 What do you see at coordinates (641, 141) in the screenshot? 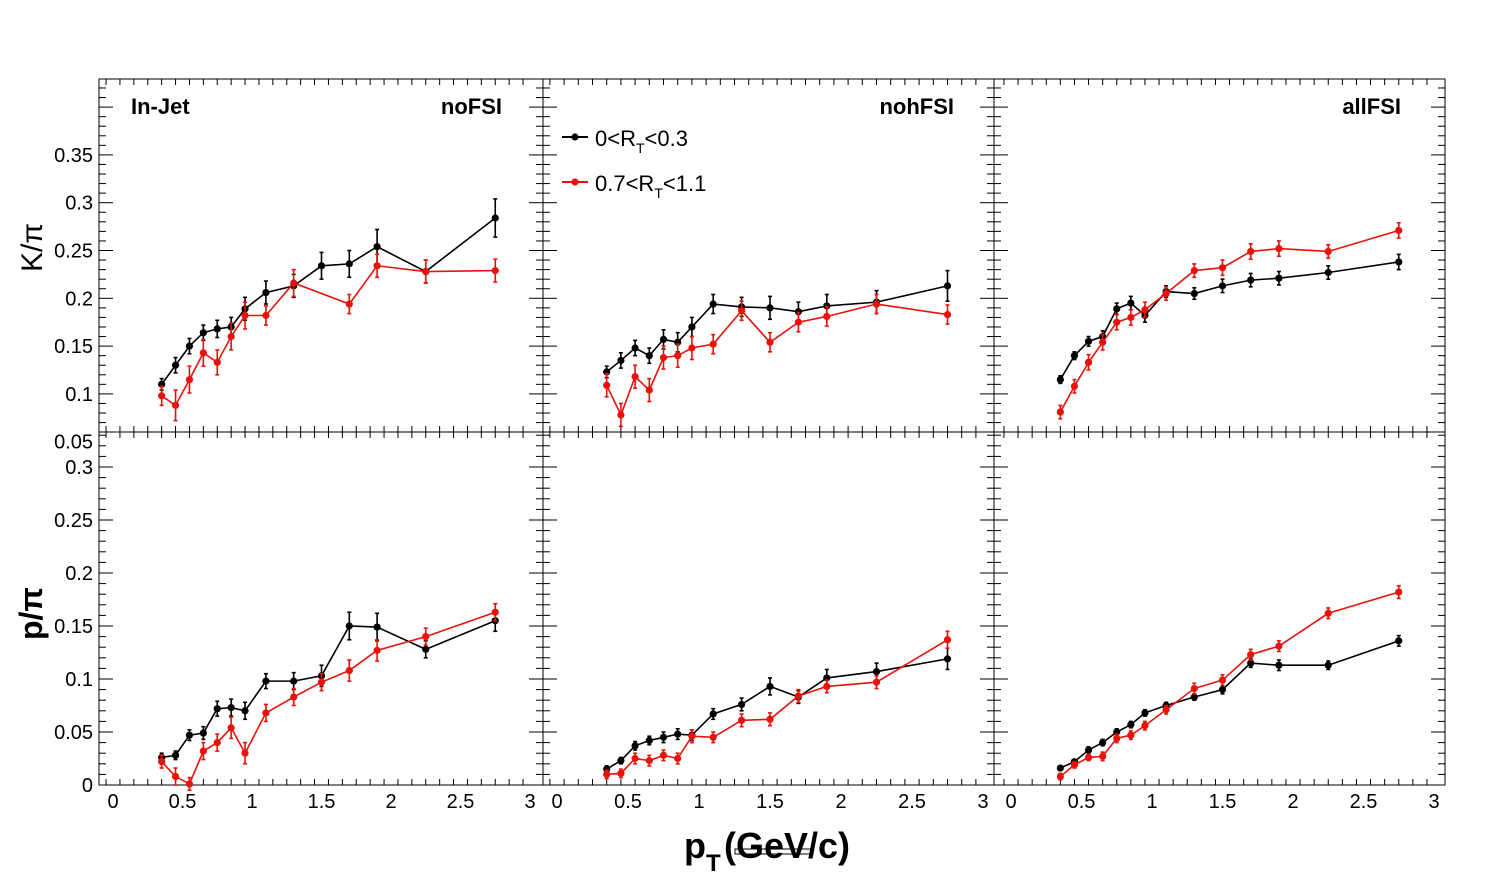
I see `legend-label-black: 0<RT<0.3` at bounding box center [641, 141].